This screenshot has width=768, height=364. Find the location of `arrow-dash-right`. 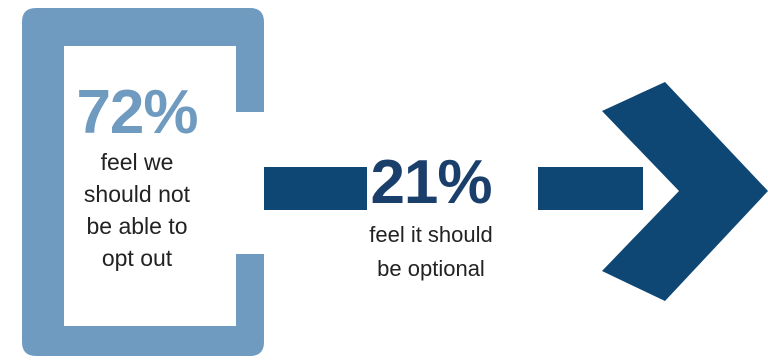

arrow-dash-right is located at coordinates (590, 188).